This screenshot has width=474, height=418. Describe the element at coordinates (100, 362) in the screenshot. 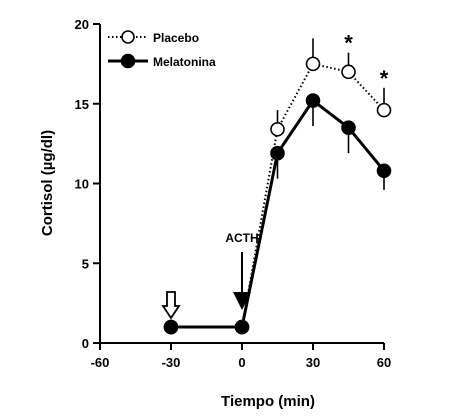

I see `x-tick-label: -60` at that location.